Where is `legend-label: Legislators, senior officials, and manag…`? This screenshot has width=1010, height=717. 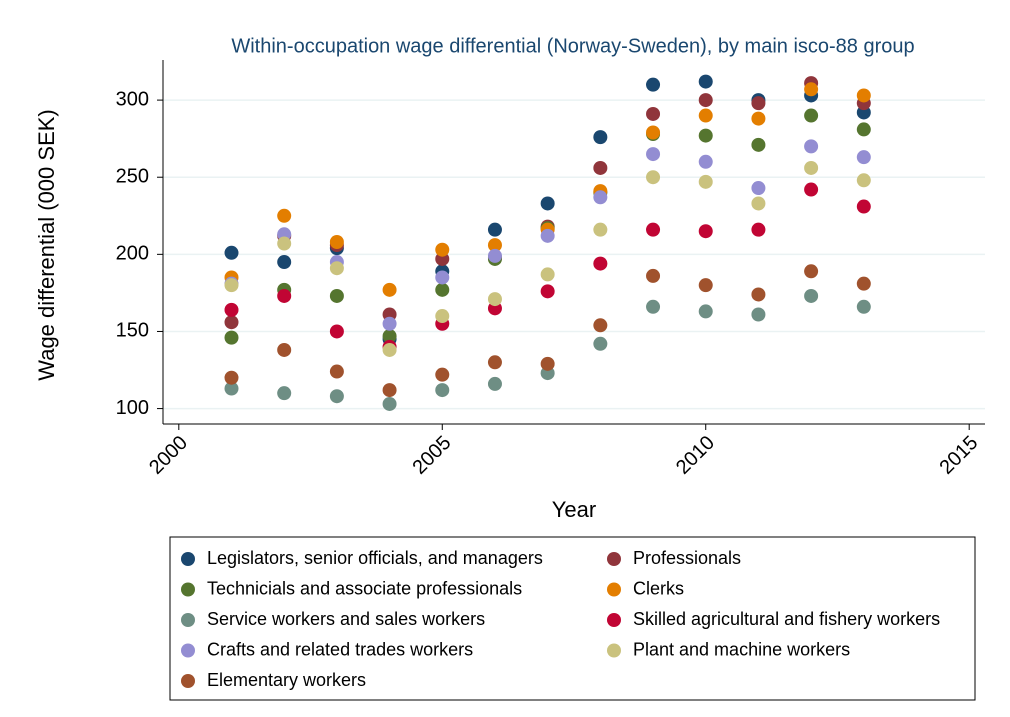 legend-label: Legislators, senior officials, and manag… is located at coordinates (375, 558).